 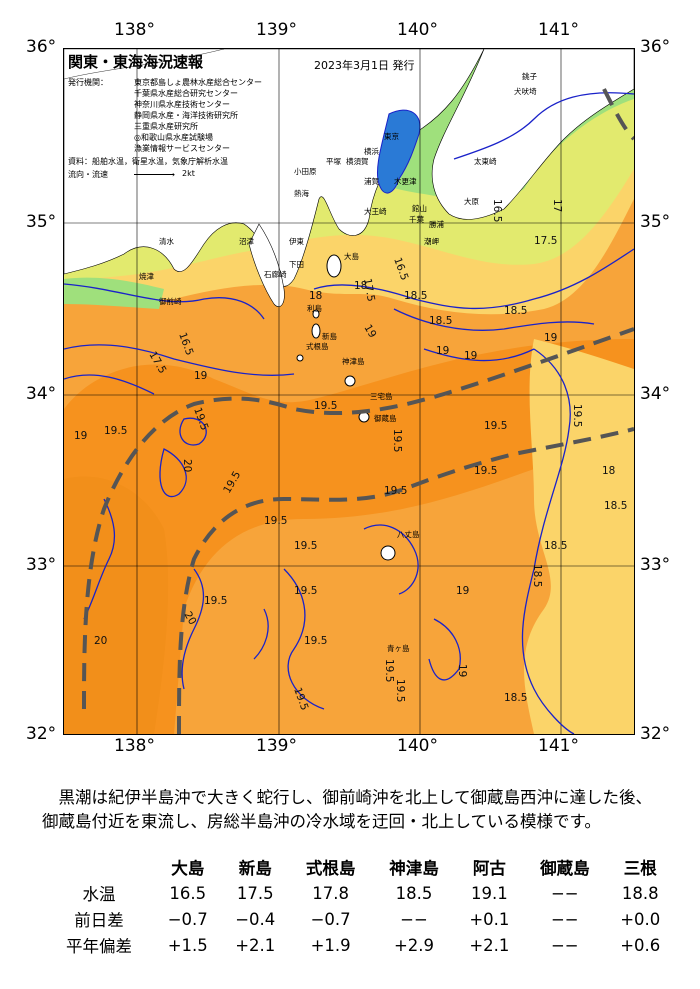 What do you see at coordinates (166, 241) in the screenshot?
I see `place-name: 清水` at bounding box center [166, 241].